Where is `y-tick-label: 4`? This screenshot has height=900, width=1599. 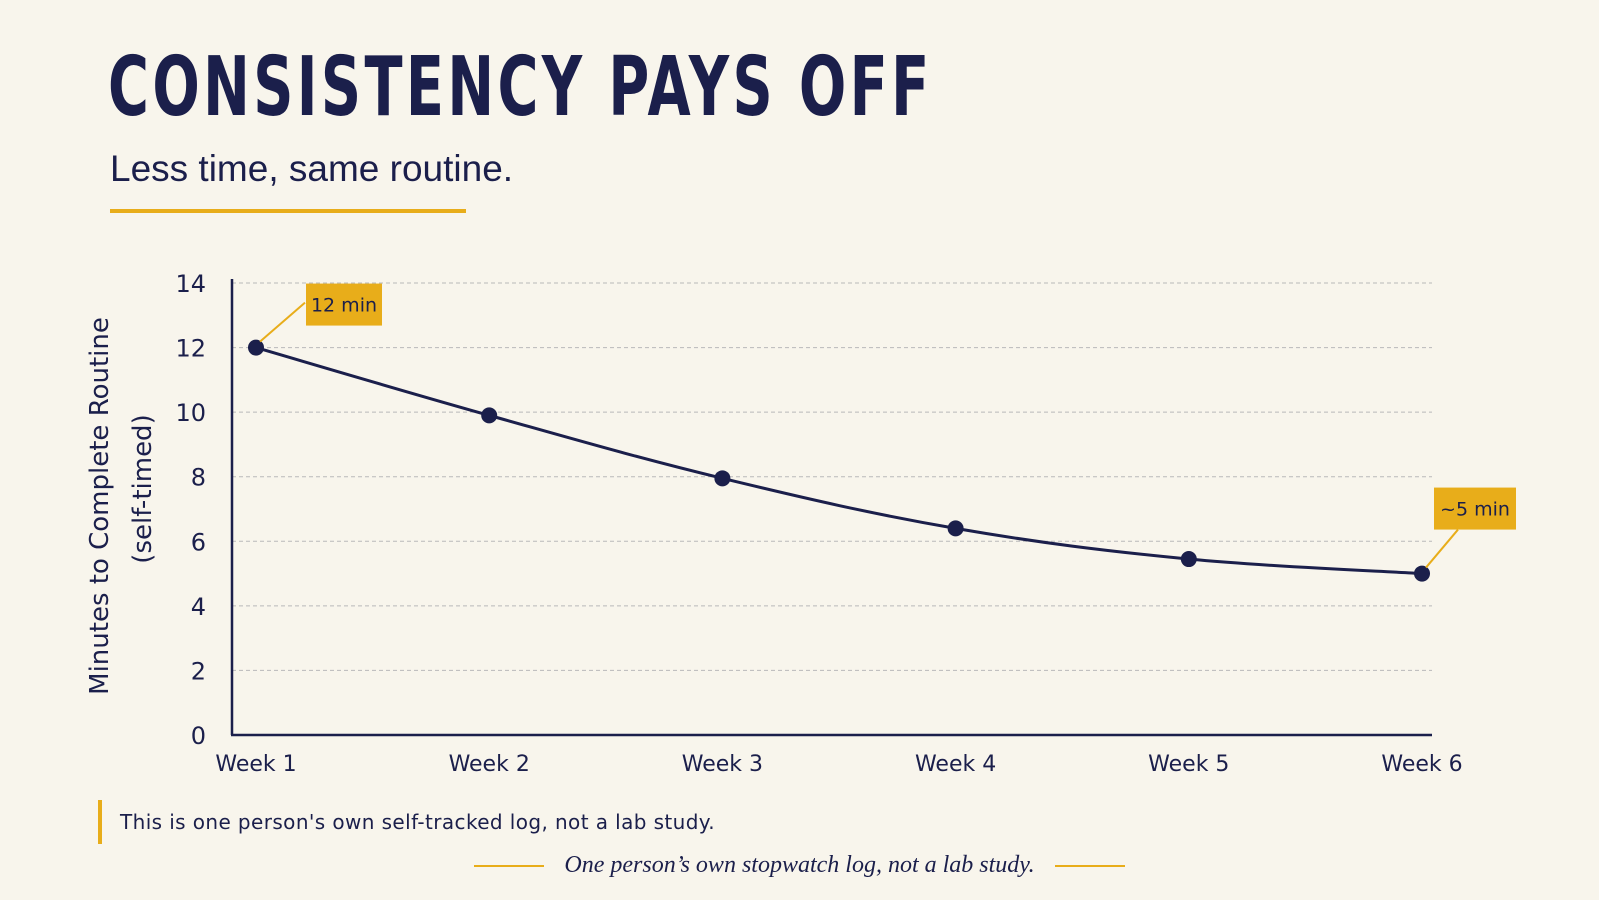 y-tick-label: 4 is located at coordinates (198, 607).